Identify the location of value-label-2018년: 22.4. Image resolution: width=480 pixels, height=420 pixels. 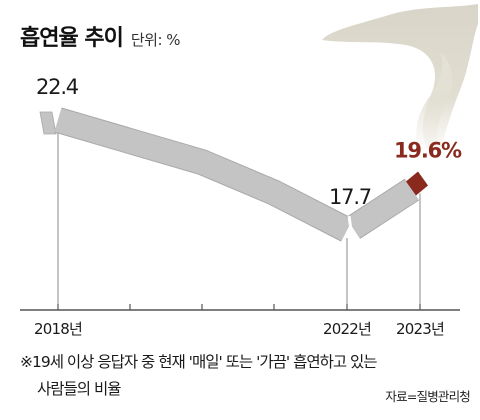
(57, 87).